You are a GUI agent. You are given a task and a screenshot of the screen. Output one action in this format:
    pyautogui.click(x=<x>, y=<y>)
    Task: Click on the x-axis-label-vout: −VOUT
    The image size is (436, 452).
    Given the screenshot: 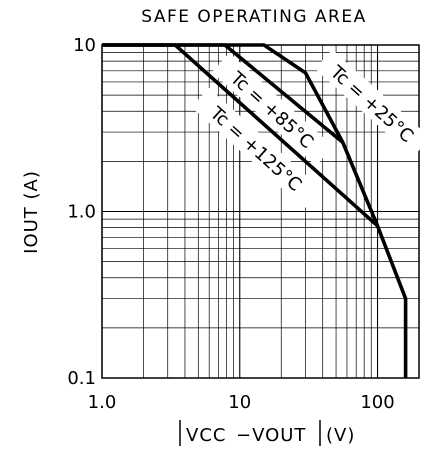 What is the action you would take?
    pyautogui.click(x=271, y=435)
    